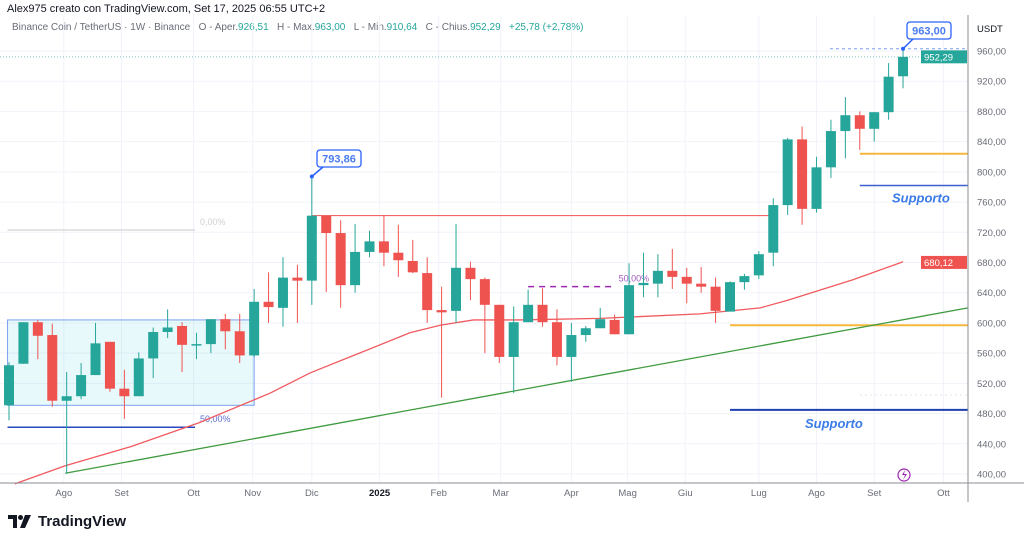 This screenshot has width=1024, height=542. What do you see at coordinates (101, 27) in the screenshot?
I see `symbol-label: Binance Coin / TetherUS · 1W · Binance` at bounding box center [101, 27].